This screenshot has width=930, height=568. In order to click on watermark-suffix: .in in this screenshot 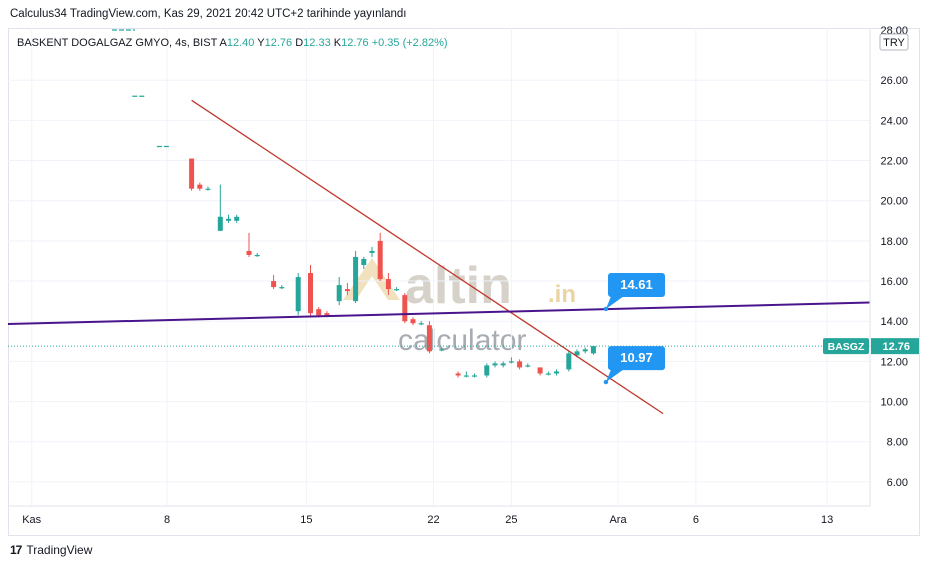, I will do `click(562, 294)`.